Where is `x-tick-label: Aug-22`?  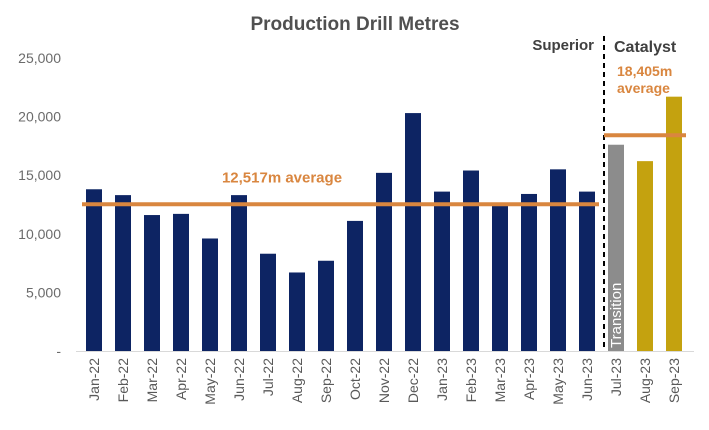 x-tick-label: Aug-22 is located at coordinates (297, 380).